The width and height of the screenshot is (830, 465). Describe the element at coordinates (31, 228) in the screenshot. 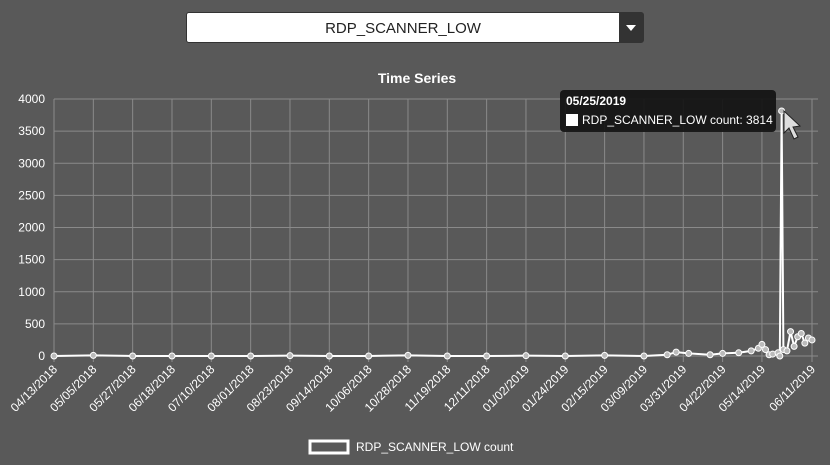

I see `y-tick-label: 2000` at that location.